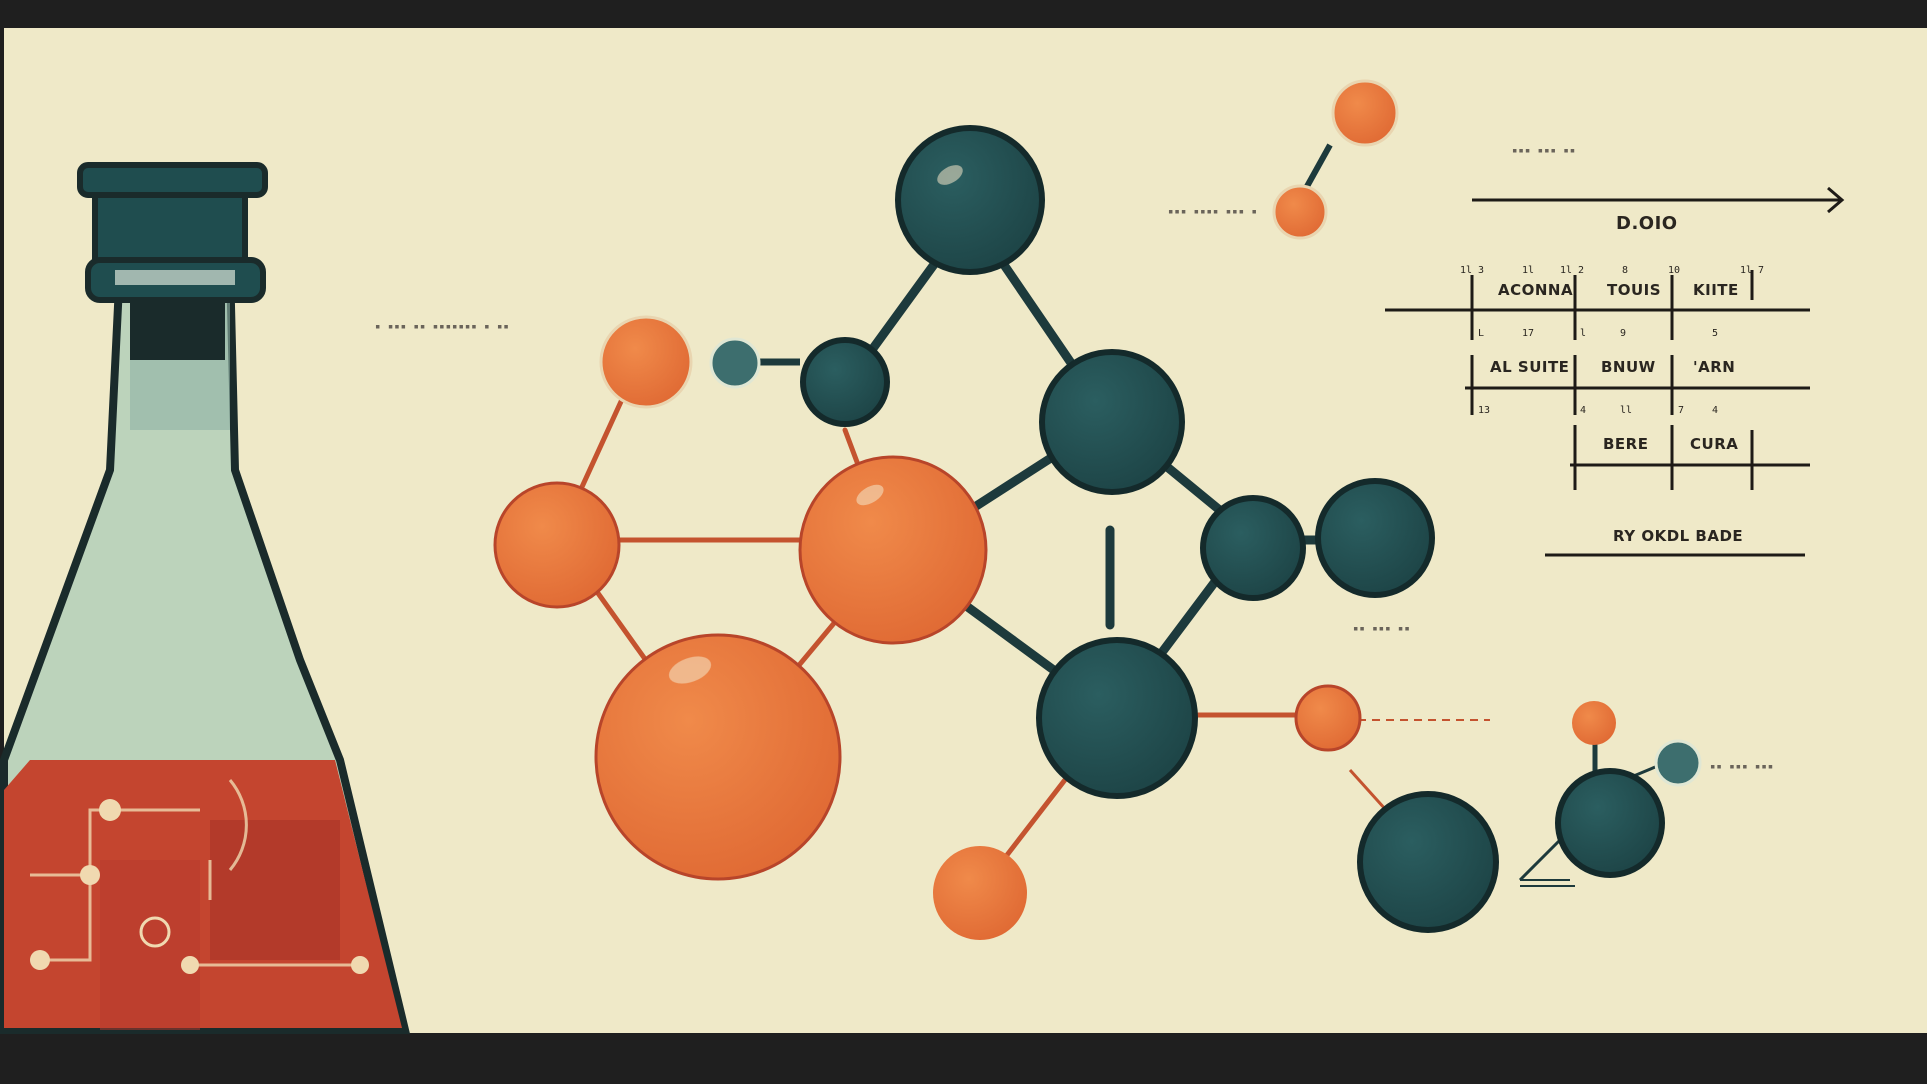 This screenshot has height=1084, width=1927. I want to click on annotation-dashes: ▪▪▪ ▪▪▪ ▪▪, so click(1544, 151).